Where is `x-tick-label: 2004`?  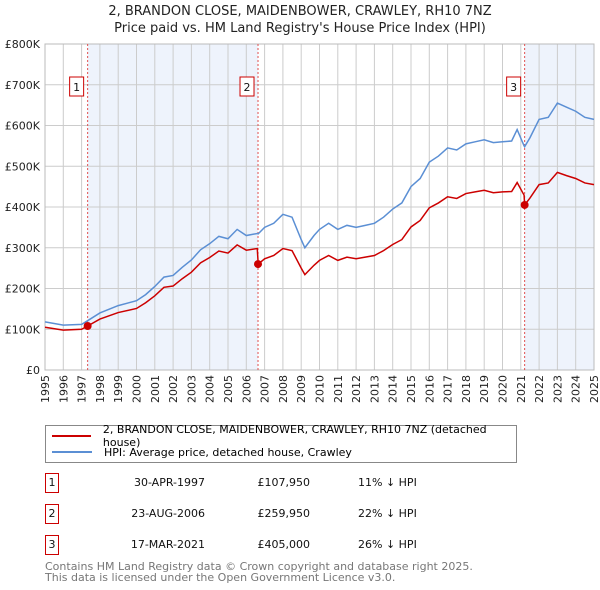 x-tick-label: 2004 is located at coordinates (210, 389).